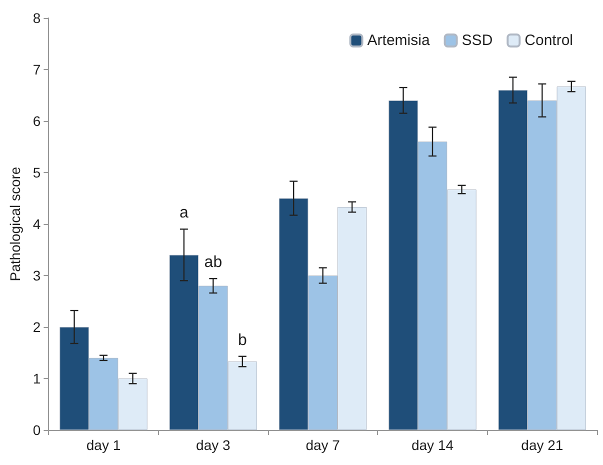 The height and width of the screenshot is (465, 603). What do you see at coordinates (183, 213) in the screenshot?
I see `annotation: a` at bounding box center [183, 213].